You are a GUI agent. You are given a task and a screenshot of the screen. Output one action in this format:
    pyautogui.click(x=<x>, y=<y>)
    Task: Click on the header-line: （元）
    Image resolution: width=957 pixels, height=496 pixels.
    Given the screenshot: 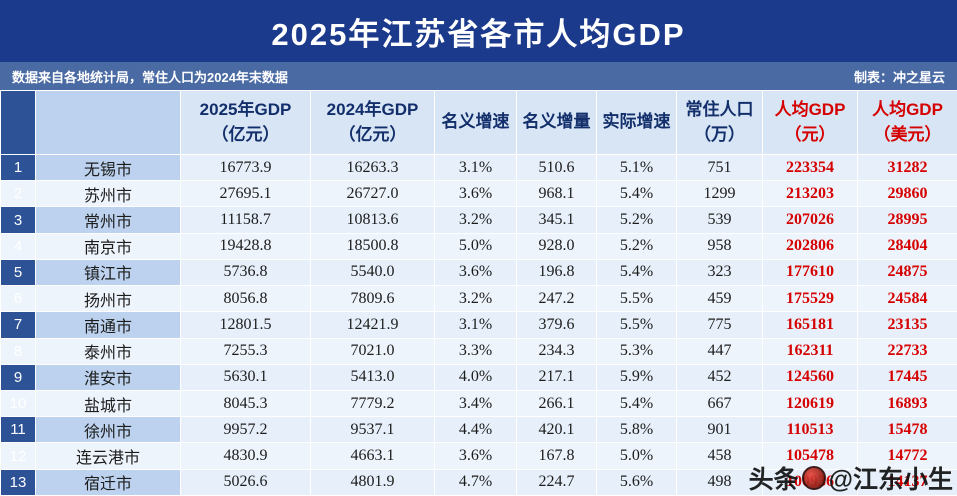 What is the action you would take?
    pyautogui.click(x=810, y=134)
    